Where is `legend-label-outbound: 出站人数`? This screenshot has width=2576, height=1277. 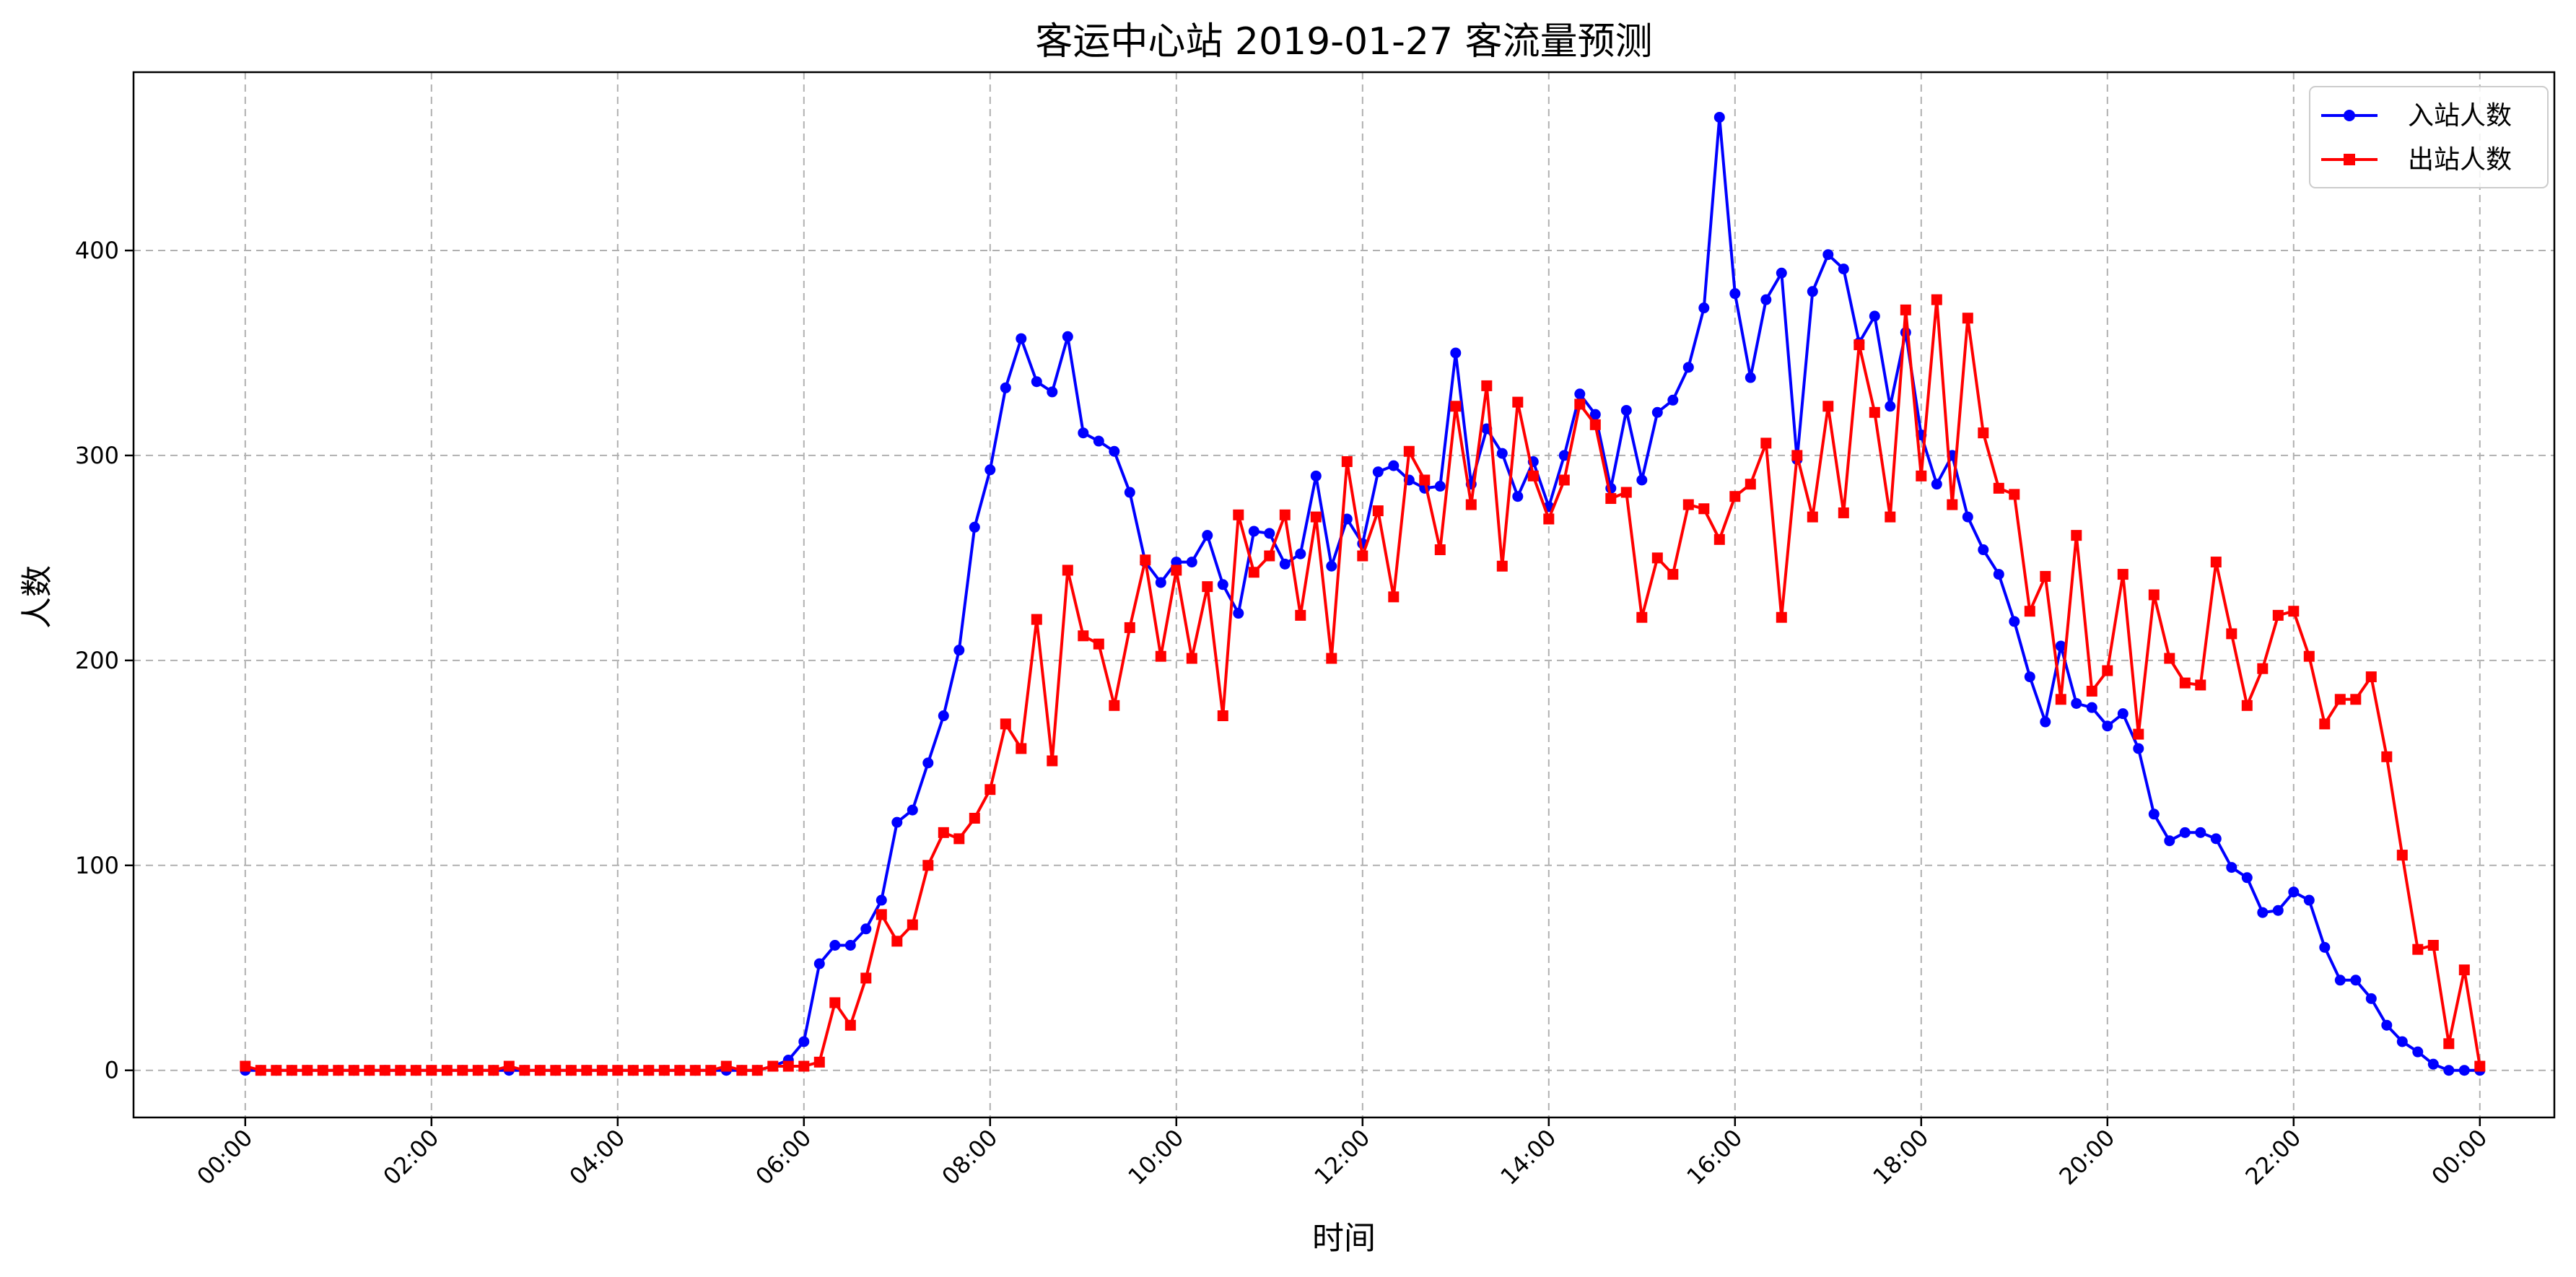
legend-label-outbound: 出站人数 is located at coordinates (2460, 160).